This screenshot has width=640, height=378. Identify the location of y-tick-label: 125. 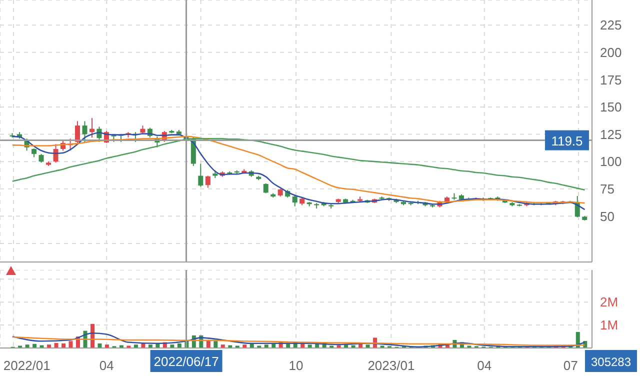
(611, 134).